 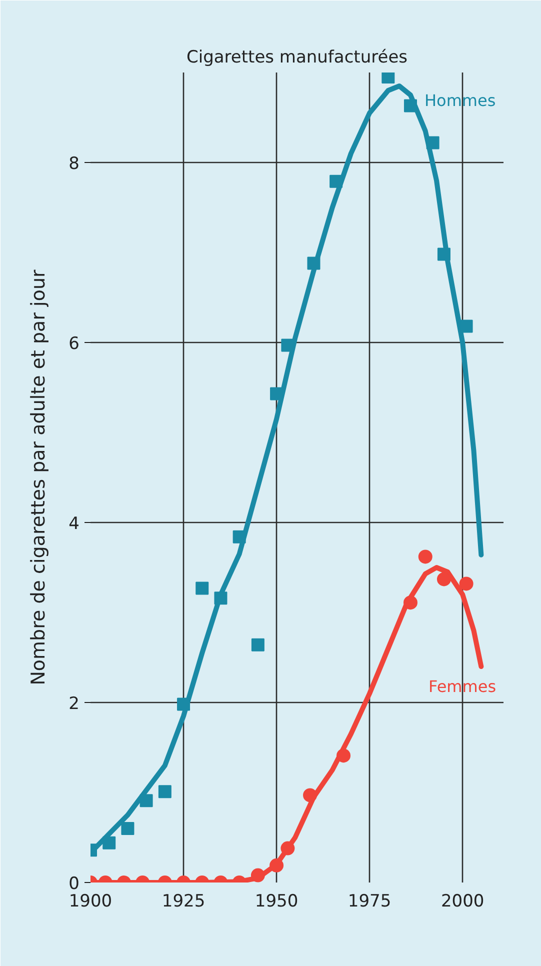 I want to click on y-tick-label: 2, so click(x=74, y=704).